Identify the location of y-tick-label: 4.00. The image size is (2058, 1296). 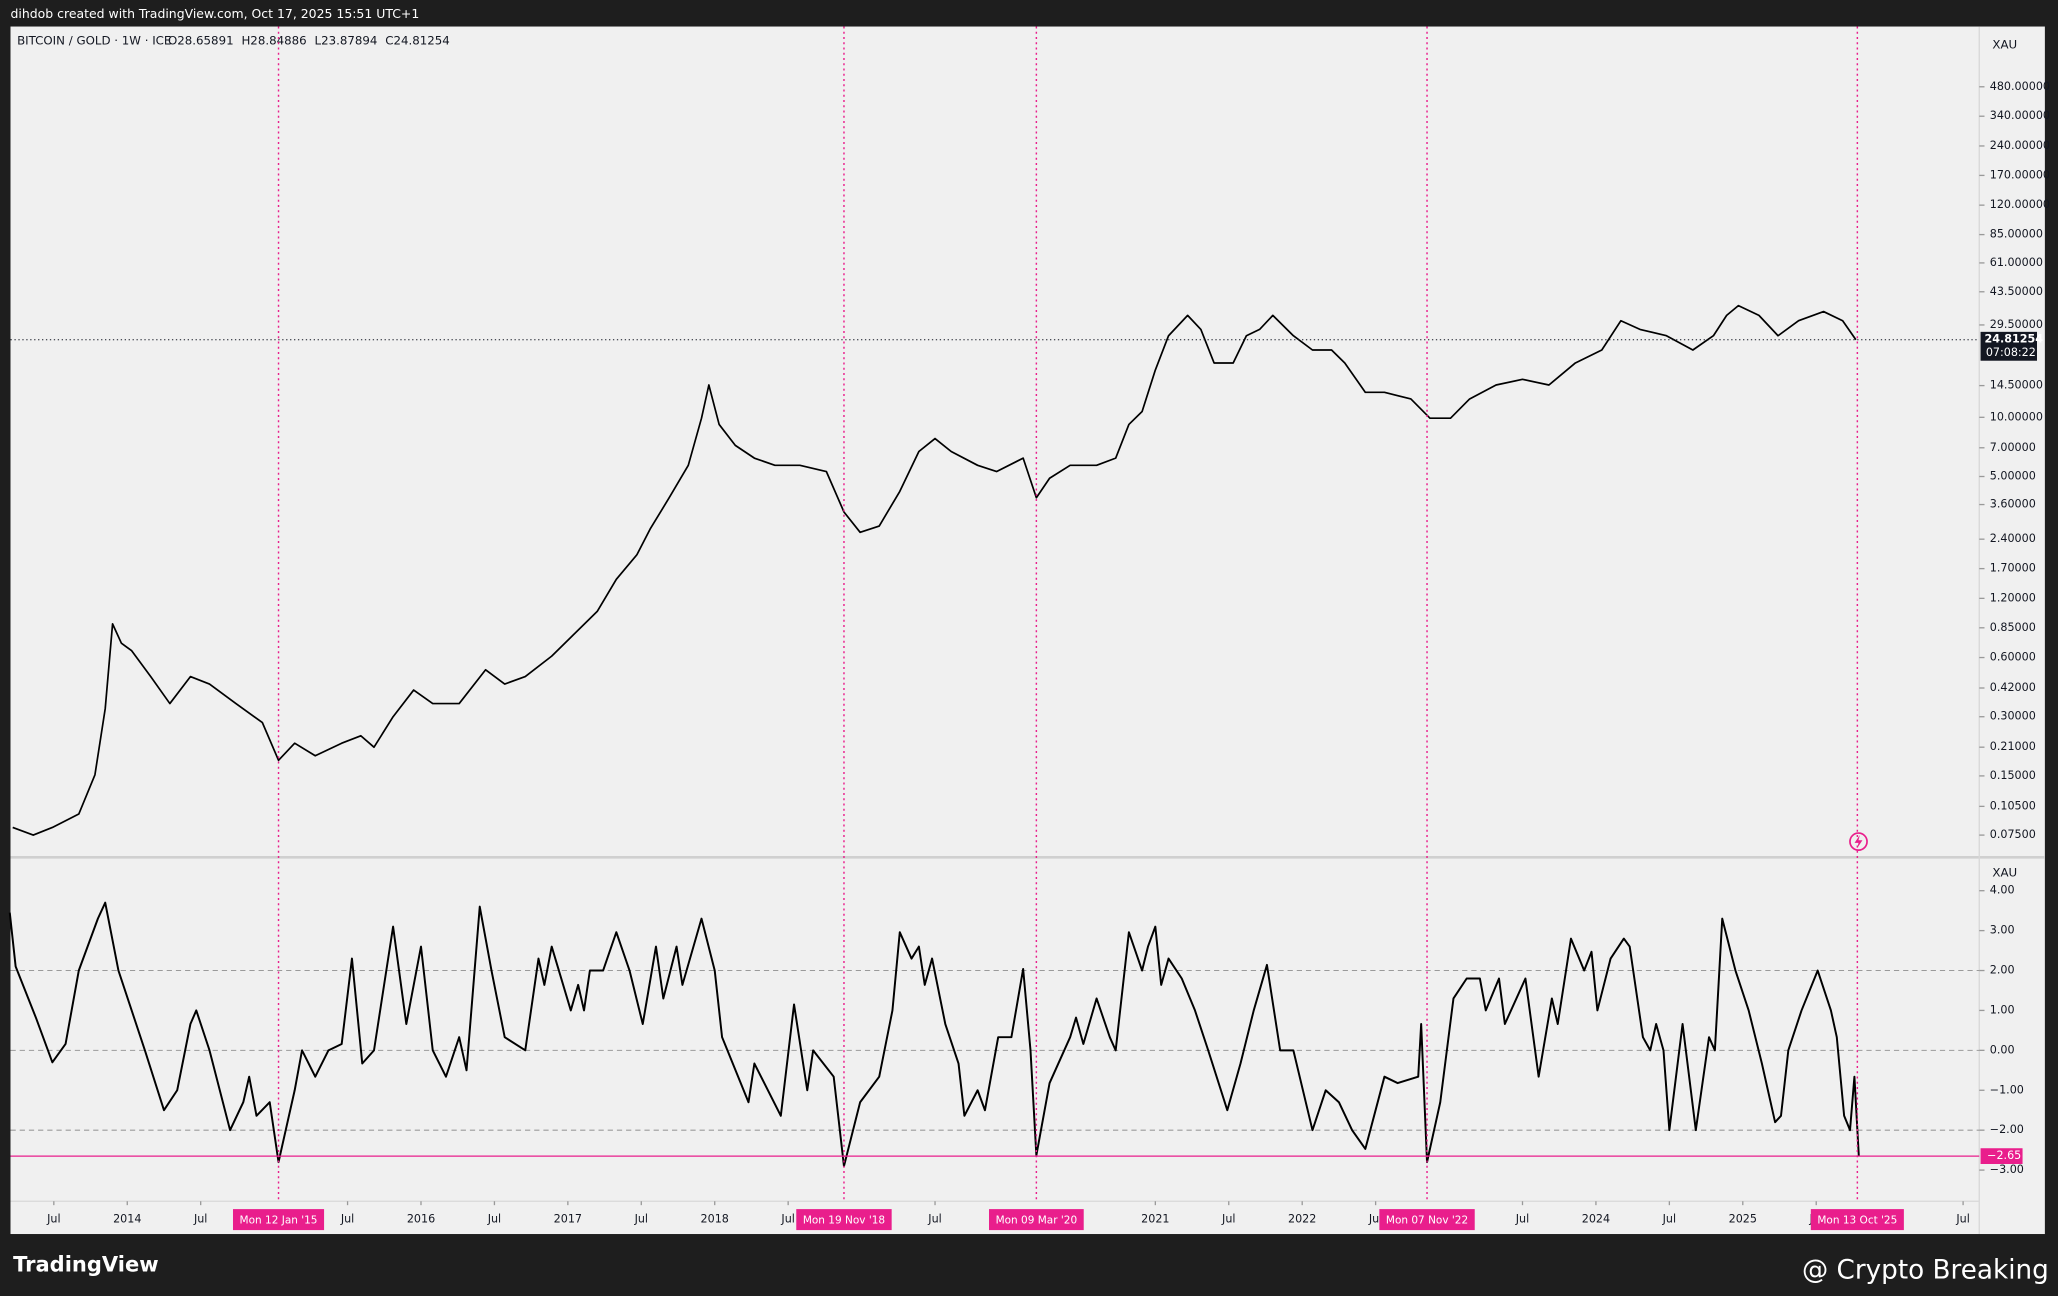
(2002, 890).